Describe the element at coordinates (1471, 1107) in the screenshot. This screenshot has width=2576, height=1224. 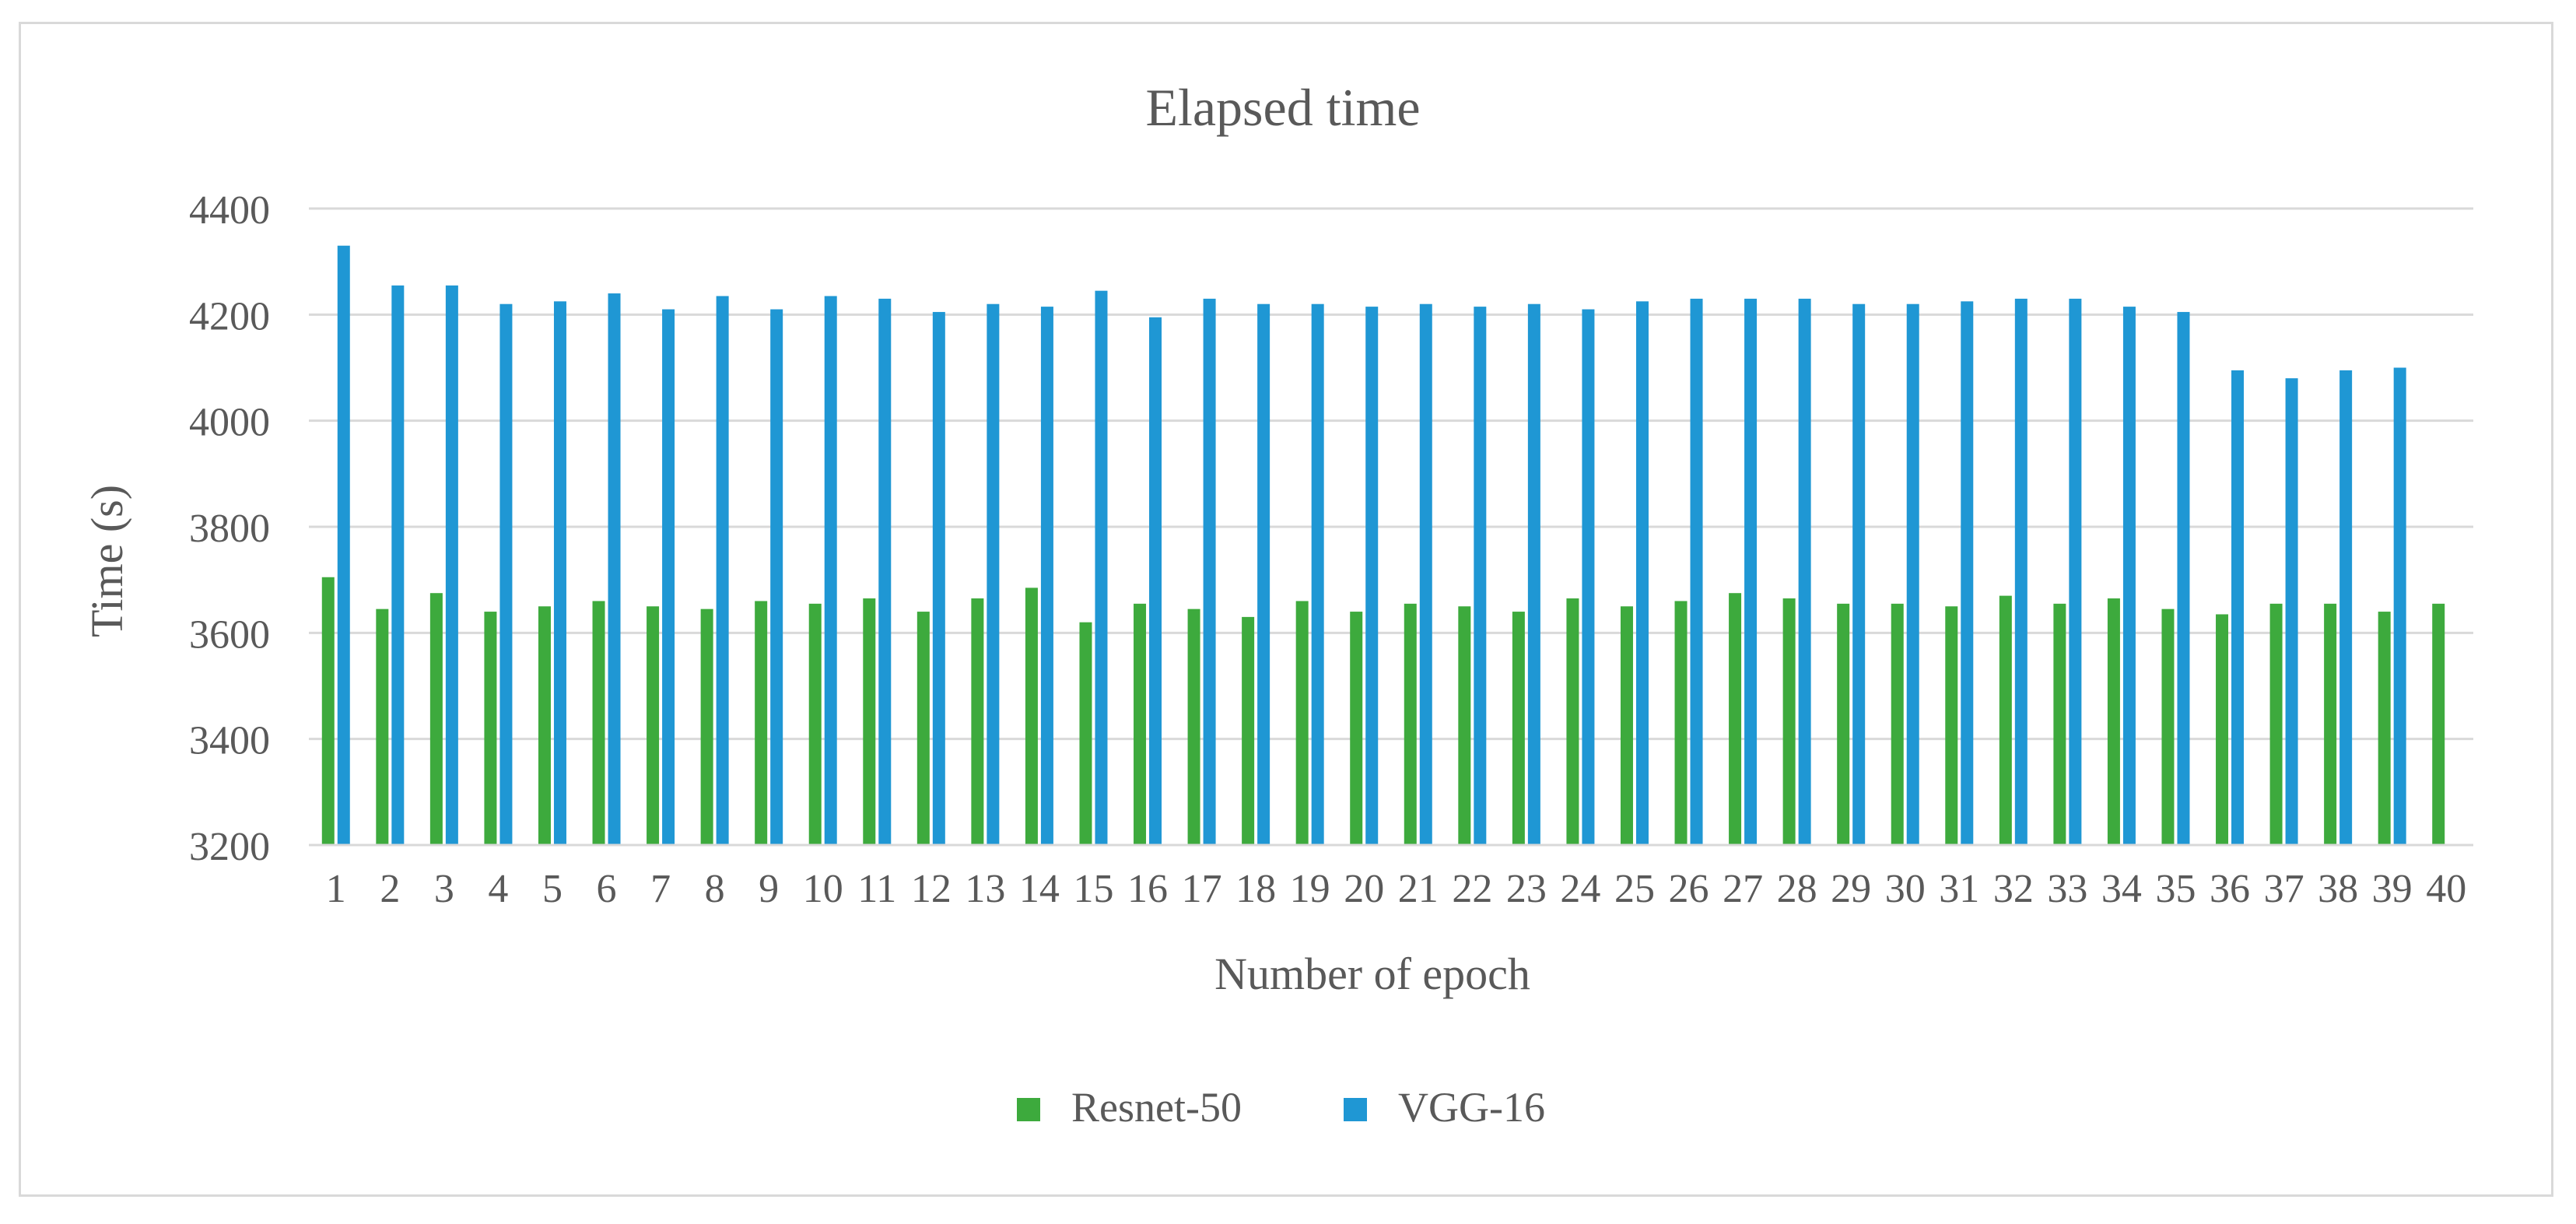
I see `legend-label: VGG-16` at that location.